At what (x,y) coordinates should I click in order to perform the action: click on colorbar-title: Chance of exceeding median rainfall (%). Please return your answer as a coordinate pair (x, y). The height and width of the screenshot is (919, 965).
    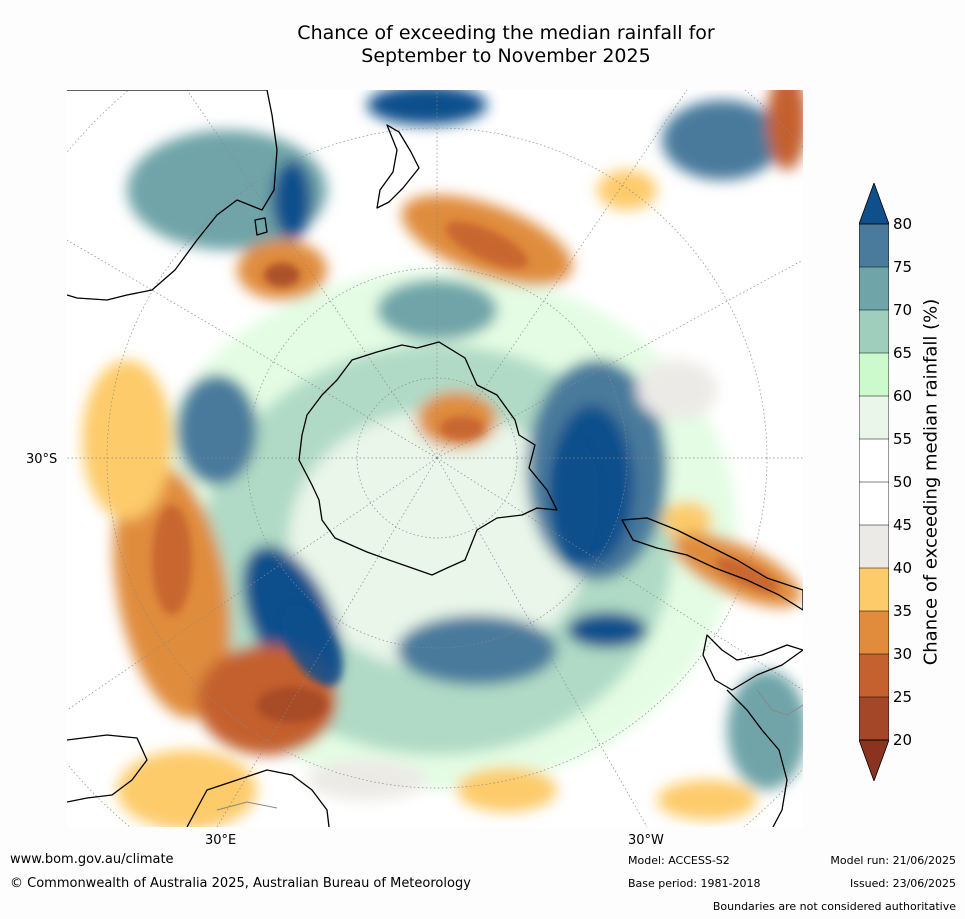
    Looking at the image, I should click on (931, 482).